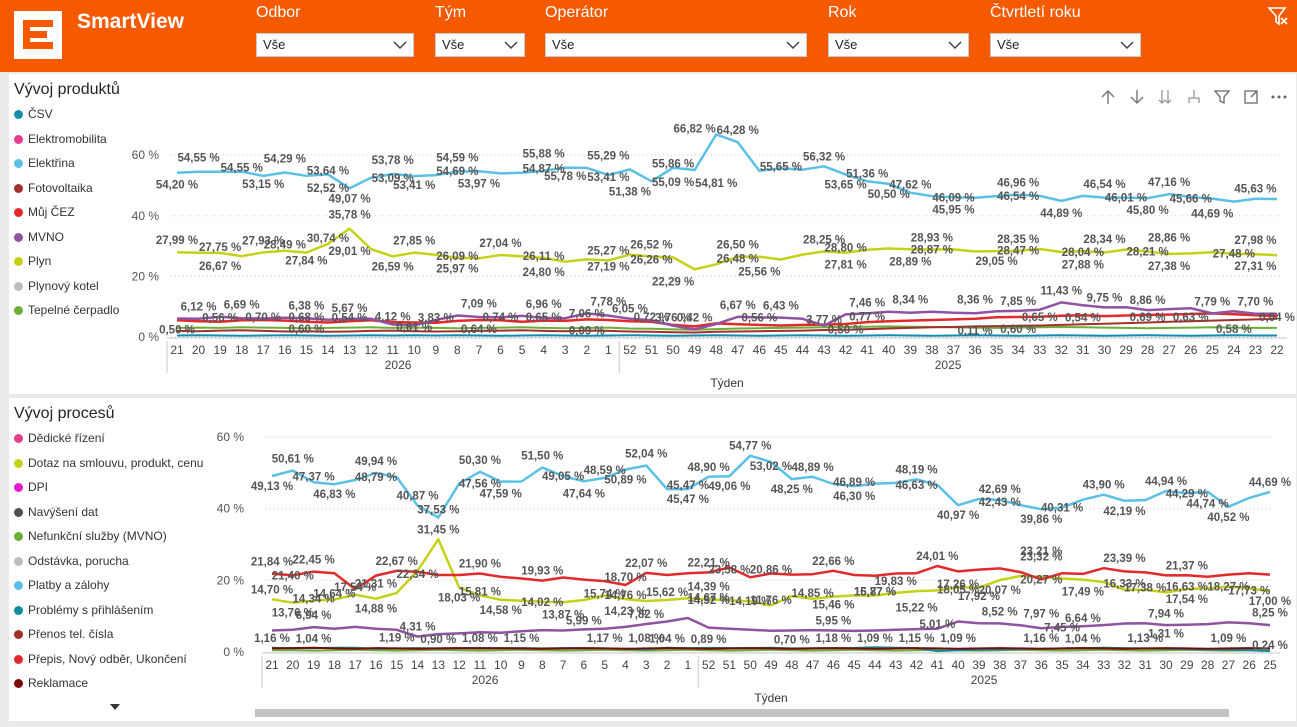 The height and width of the screenshot is (727, 1297). Describe the element at coordinates (56, 514) in the screenshot. I see `legend-item: Navýšení dat` at that location.